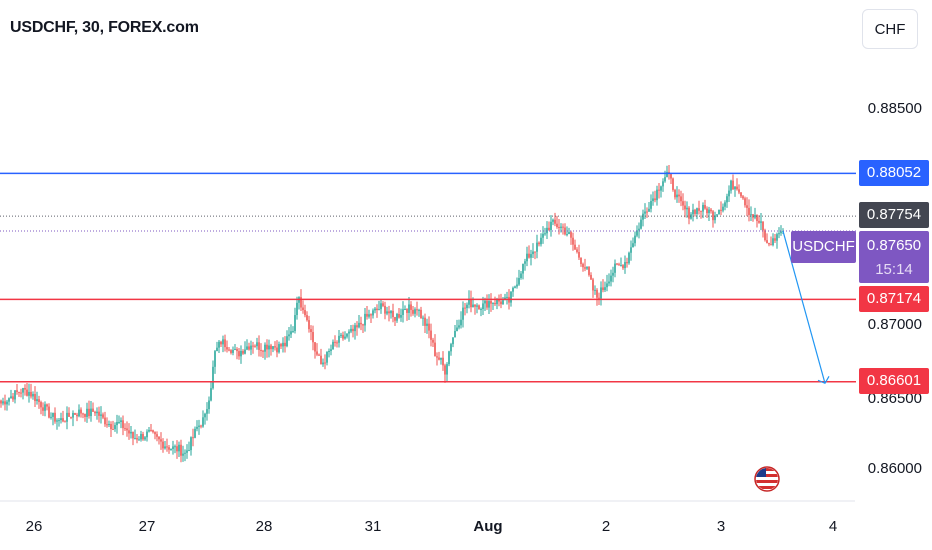  What do you see at coordinates (606, 526) in the screenshot?
I see `time-tick: 2` at bounding box center [606, 526].